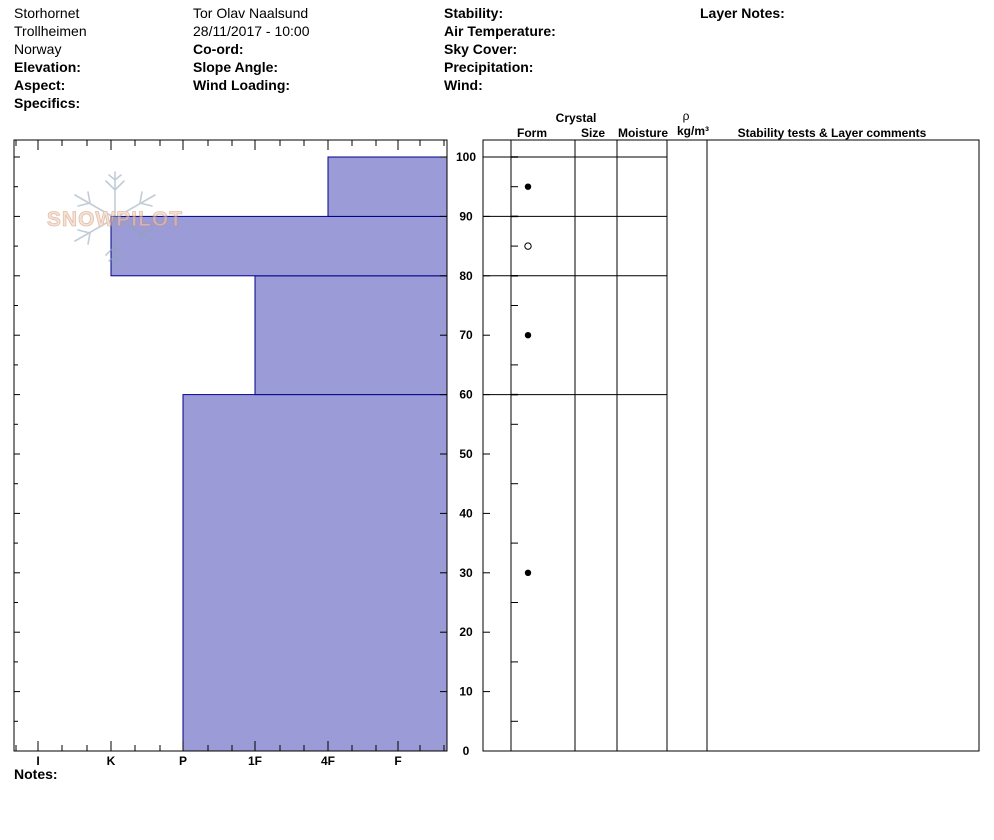 The image size is (994, 840). I want to click on layer-notes-label: Layer Notes:, so click(742, 13).